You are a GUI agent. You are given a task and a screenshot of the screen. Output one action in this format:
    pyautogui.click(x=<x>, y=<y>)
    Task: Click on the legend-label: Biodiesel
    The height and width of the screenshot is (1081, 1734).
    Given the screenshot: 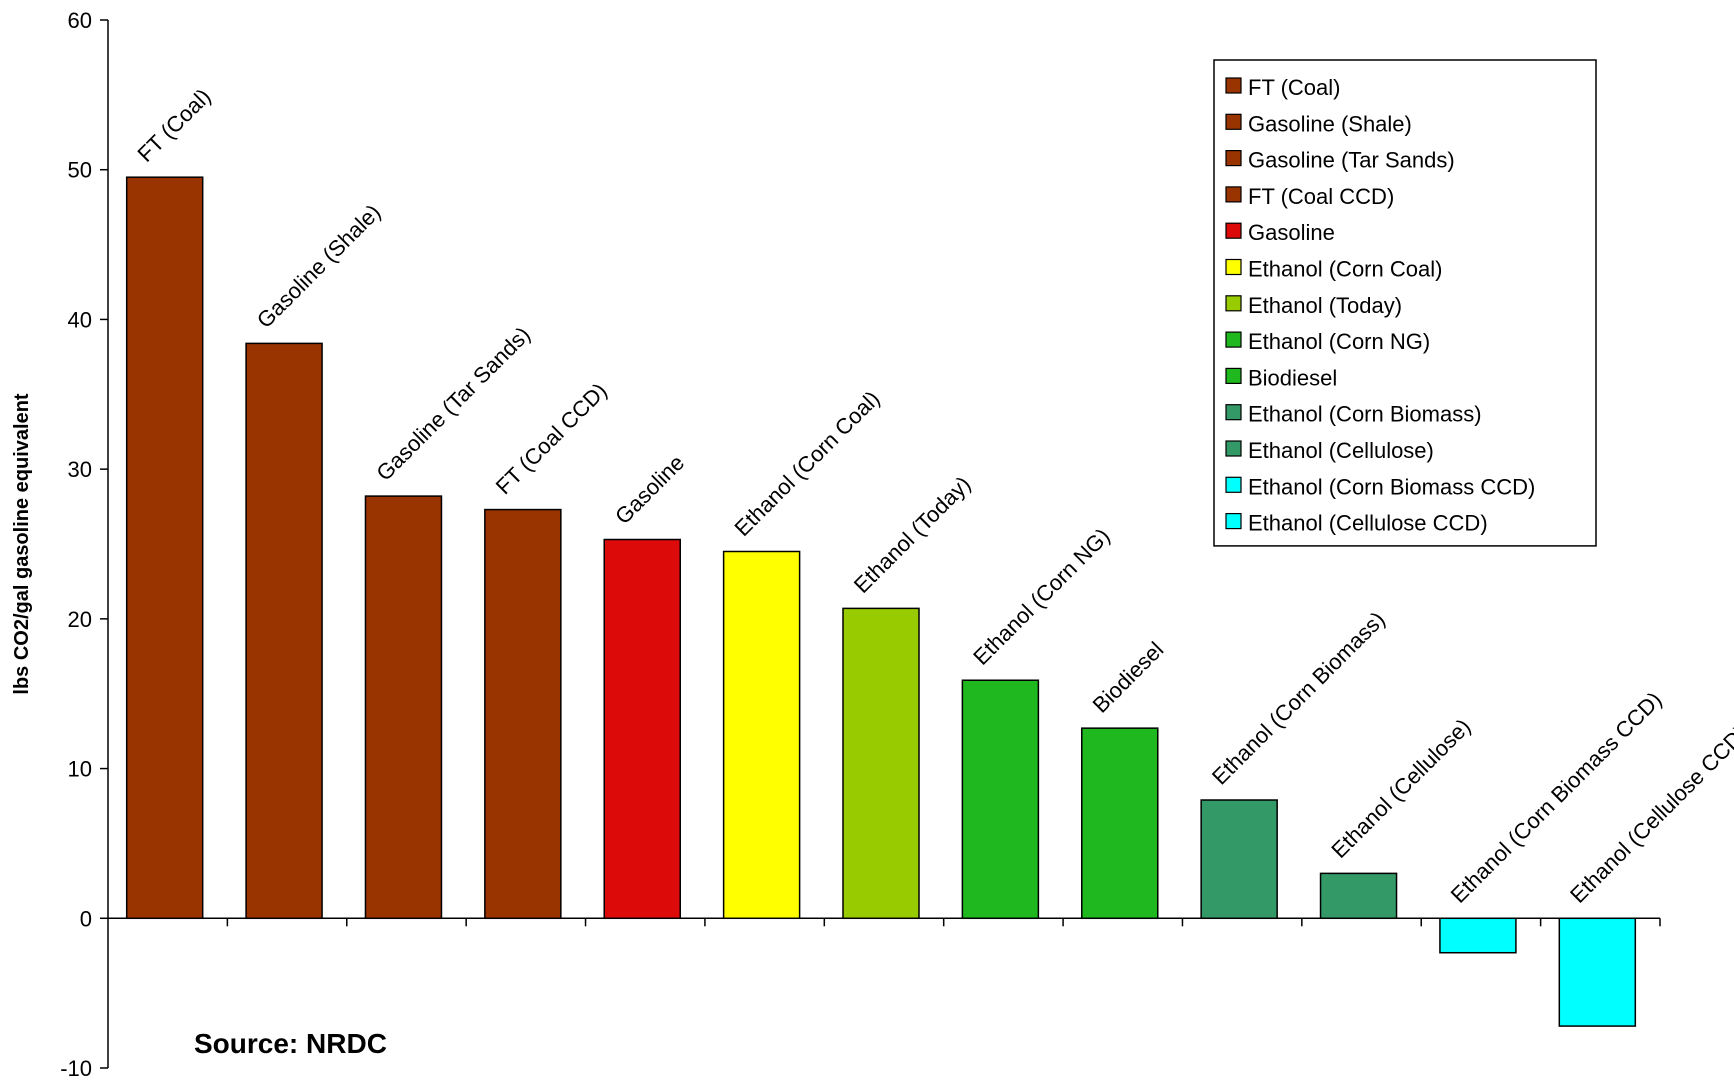 What is the action you would take?
    pyautogui.click(x=1292, y=377)
    